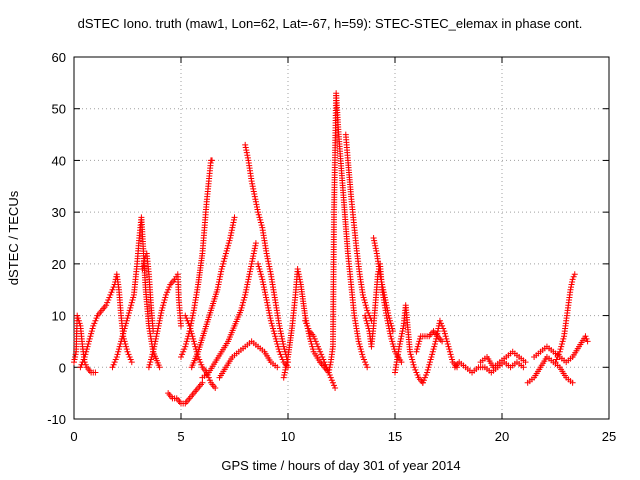 This screenshot has width=640, height=480. Describe the element at coordinates (502, 436) in the screenshot. I see `x-tick-label: 20` at that location.